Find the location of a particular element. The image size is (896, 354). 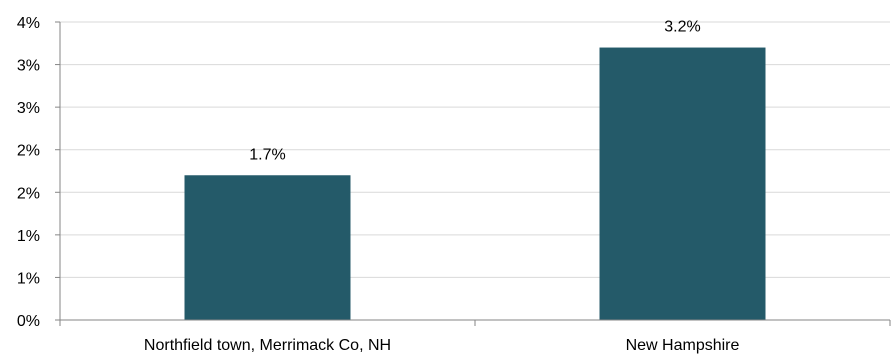

x-category-label: New Hampshire is located at coordinates (683, 345).